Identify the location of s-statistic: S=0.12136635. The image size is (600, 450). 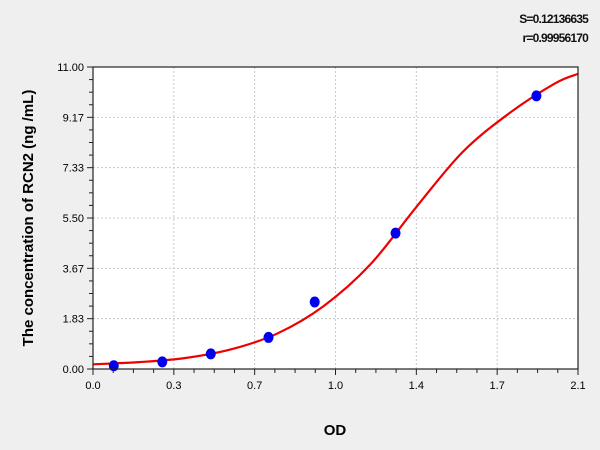
(554, 19).